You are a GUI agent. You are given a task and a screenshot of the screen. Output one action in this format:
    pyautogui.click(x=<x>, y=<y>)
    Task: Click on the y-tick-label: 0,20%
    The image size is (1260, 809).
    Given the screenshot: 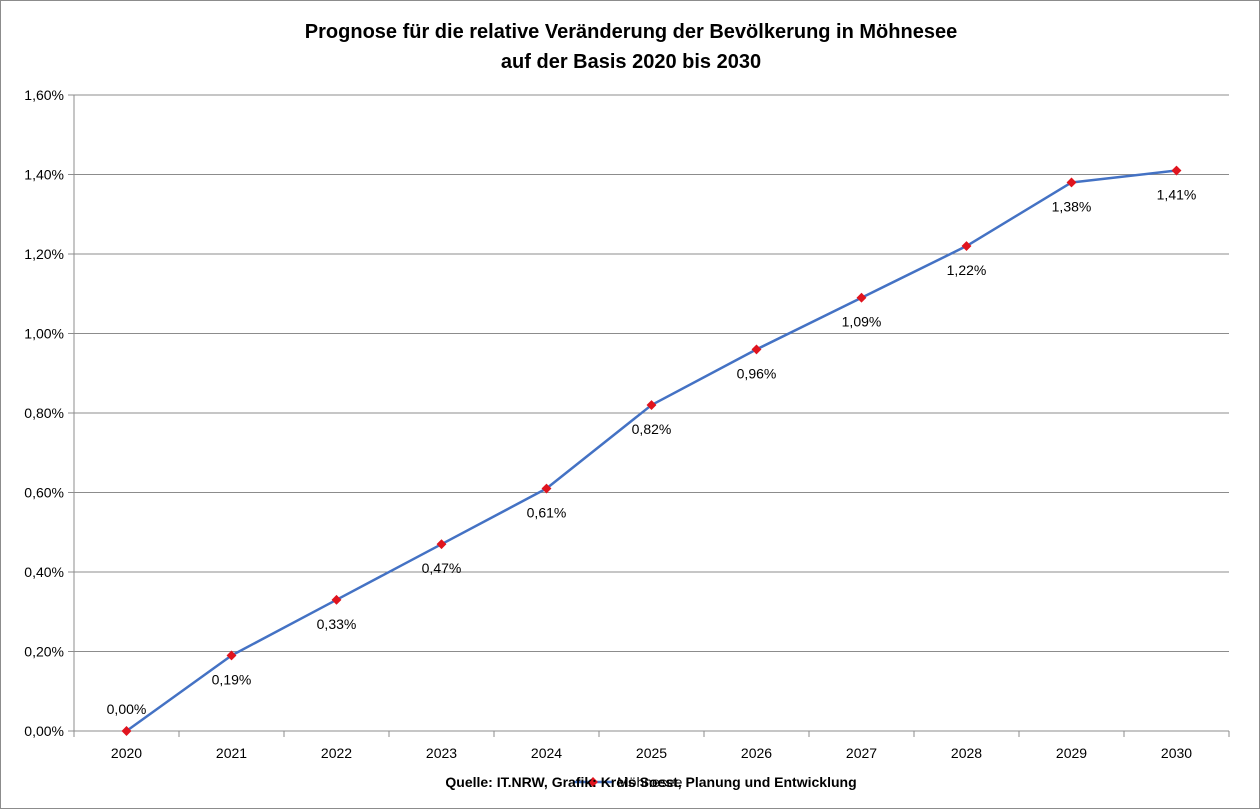 What is the action you would take?
    pyautogui.click(x=44, y=652)
    